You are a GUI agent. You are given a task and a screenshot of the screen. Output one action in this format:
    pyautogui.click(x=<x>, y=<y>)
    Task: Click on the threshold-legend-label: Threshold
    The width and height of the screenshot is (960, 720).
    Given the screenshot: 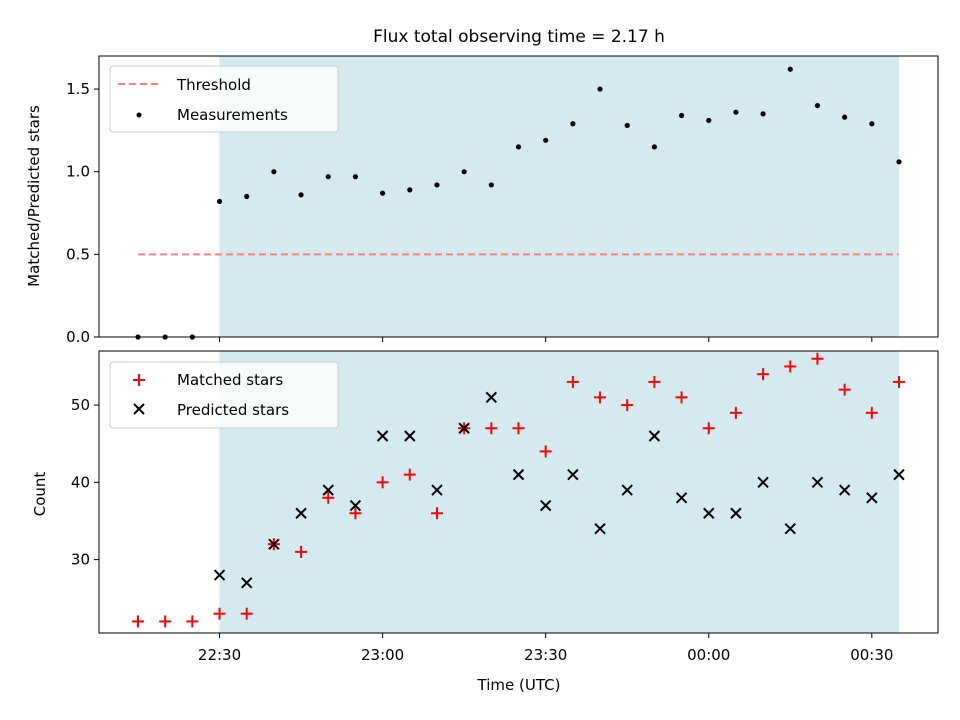 What is the action you would take?
    pyautogui.click(x=213, y=85)
    